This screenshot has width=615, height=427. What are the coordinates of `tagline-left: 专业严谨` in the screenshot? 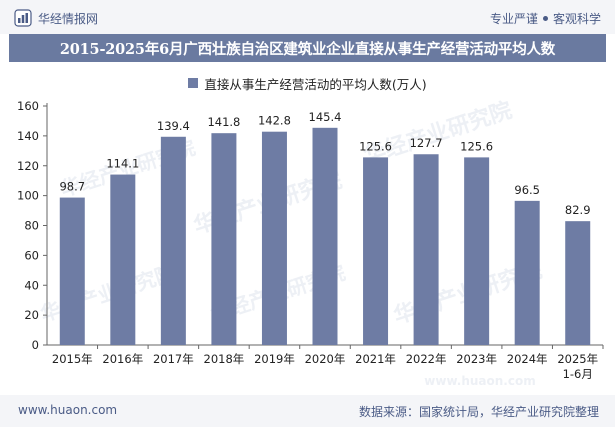 It's located at (513, 18).